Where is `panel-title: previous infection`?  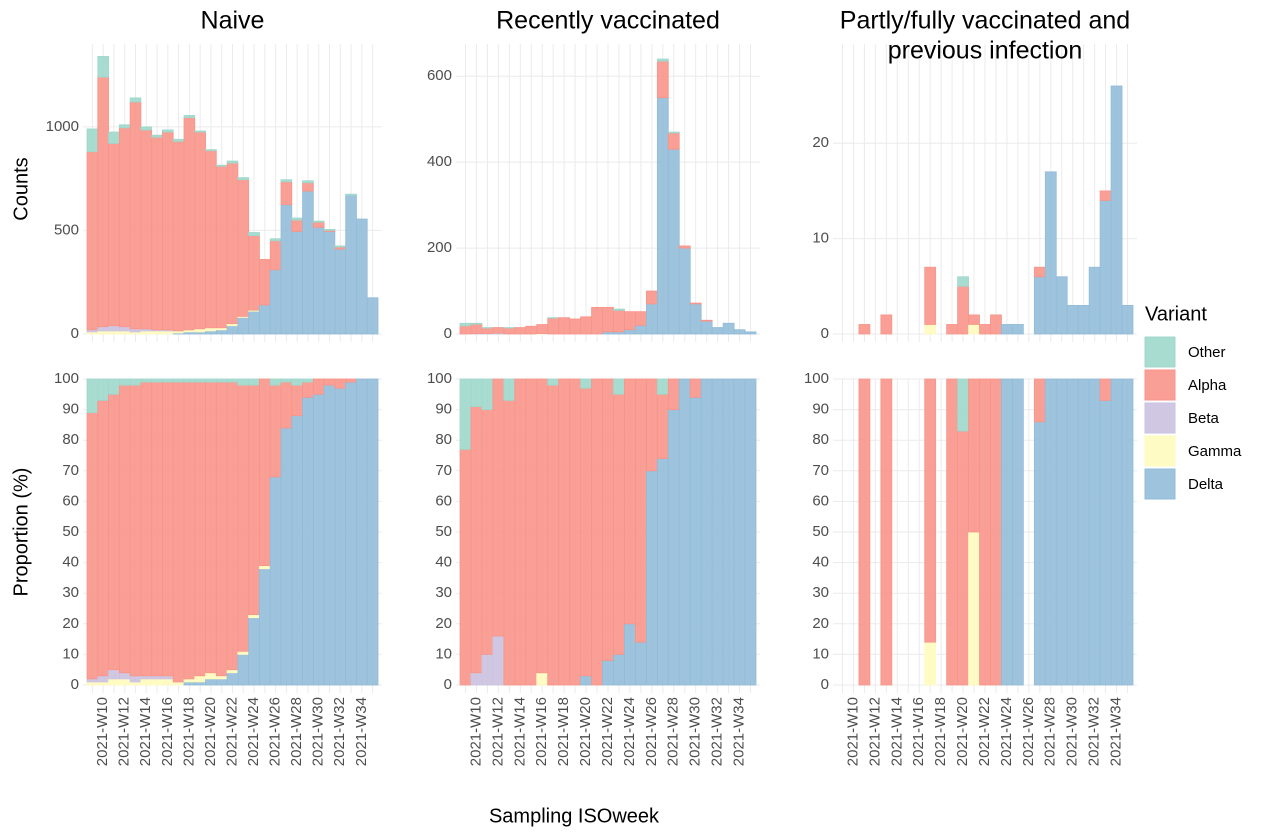
panel-title: previous infection is located at coordinates (985, 51).